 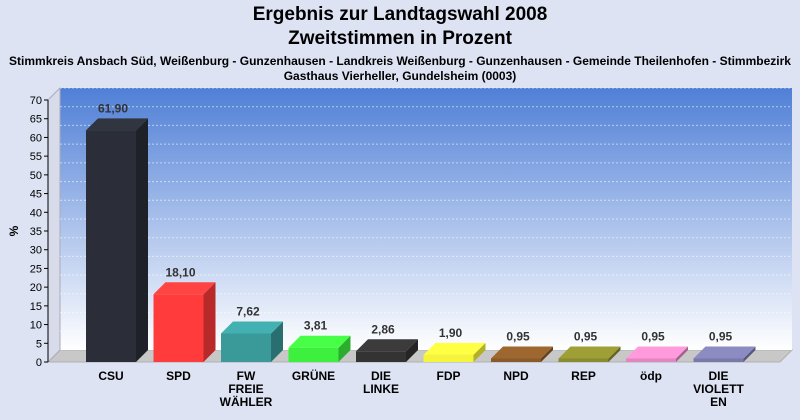 I want to click on category-label: ödp, so click(x=651, y=376).